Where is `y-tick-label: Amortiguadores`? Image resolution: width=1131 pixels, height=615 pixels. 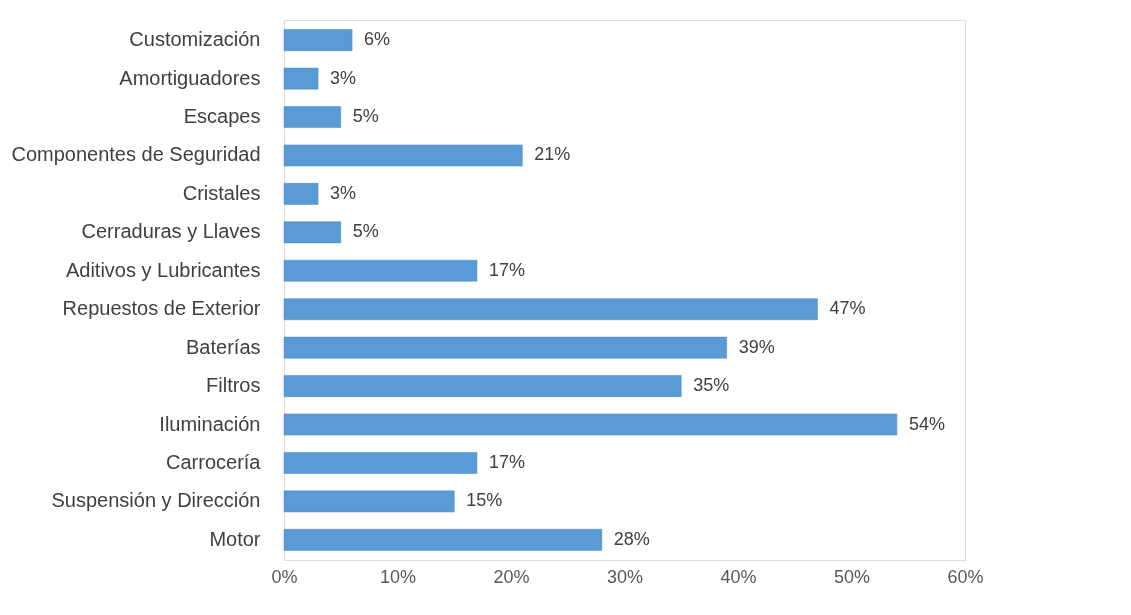
y-tick-label: Amortiguadores is located at coordinates (190, 77).